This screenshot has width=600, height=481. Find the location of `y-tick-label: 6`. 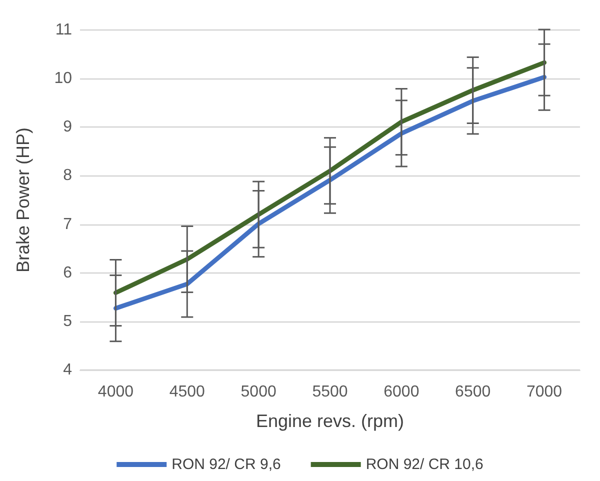

y-tick-label: 6 is located at coordinates (67, 273).